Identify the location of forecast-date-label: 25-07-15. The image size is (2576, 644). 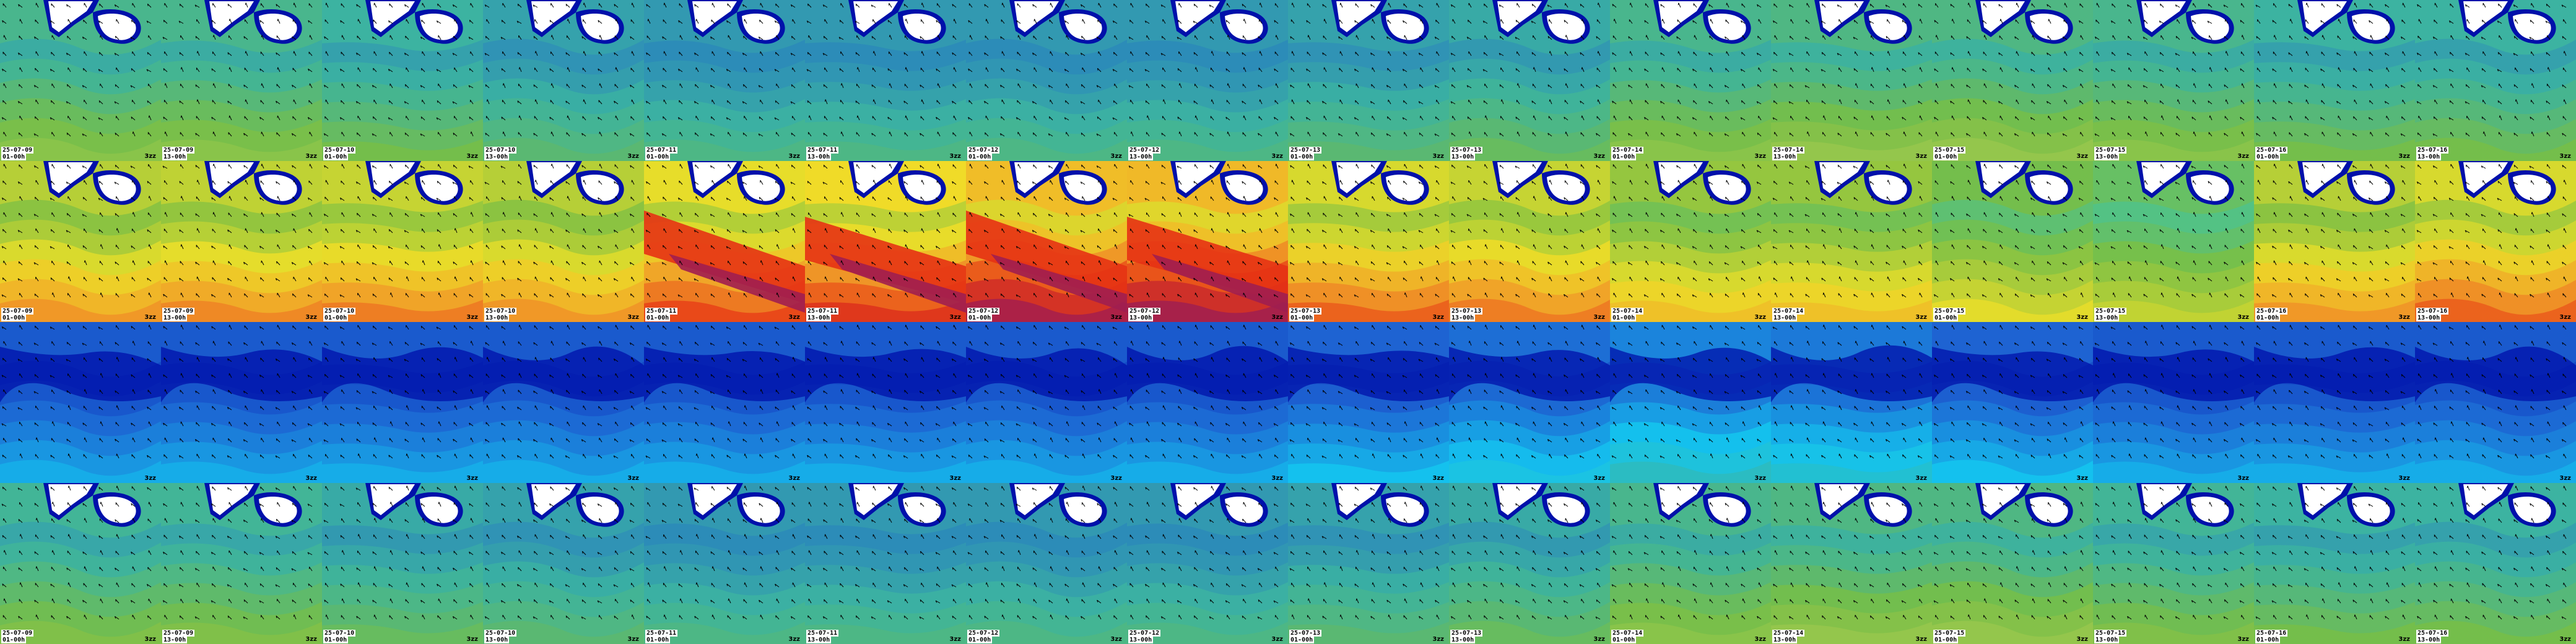
(2110, 311).